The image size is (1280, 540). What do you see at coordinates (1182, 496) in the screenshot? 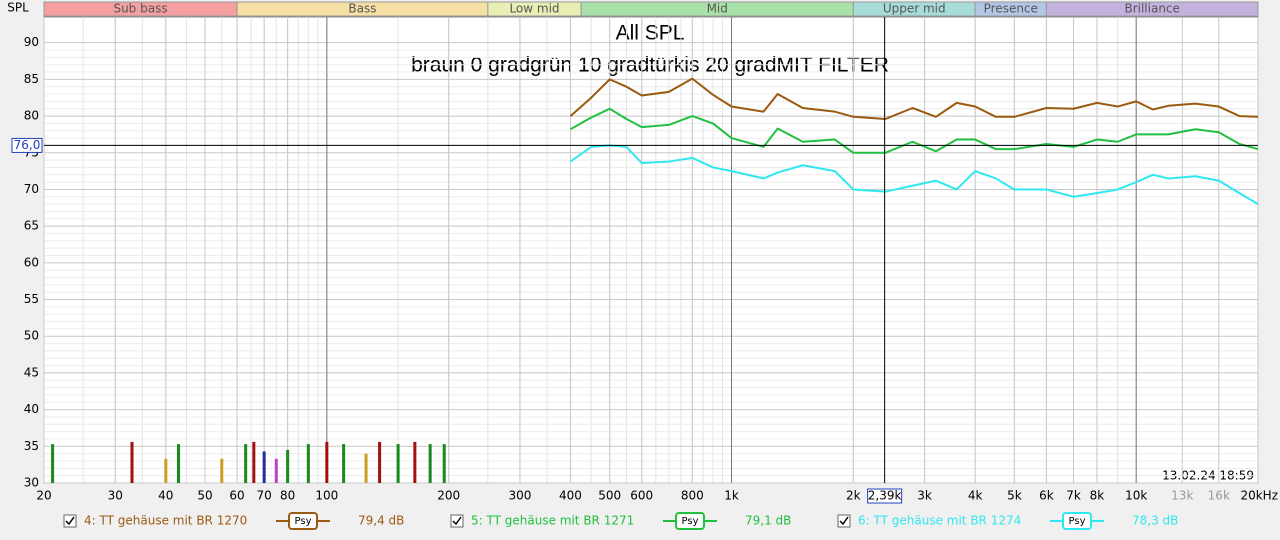
I see `x-tick-label: 13k` at bounding box center [1182, 496].